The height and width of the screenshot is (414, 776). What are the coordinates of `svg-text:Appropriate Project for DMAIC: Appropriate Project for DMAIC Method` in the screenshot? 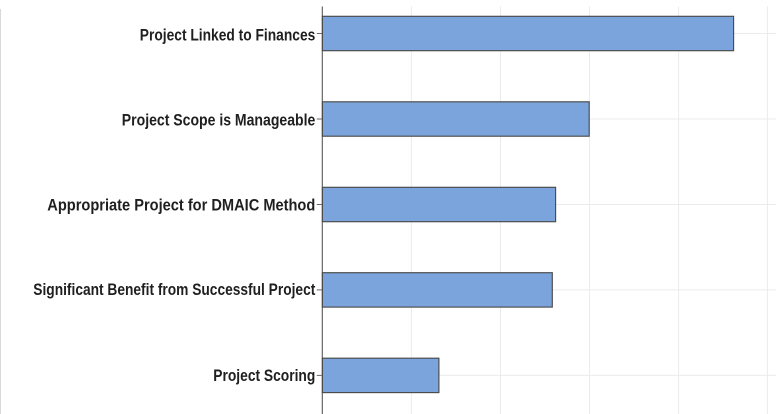 It's located at (181, 205).